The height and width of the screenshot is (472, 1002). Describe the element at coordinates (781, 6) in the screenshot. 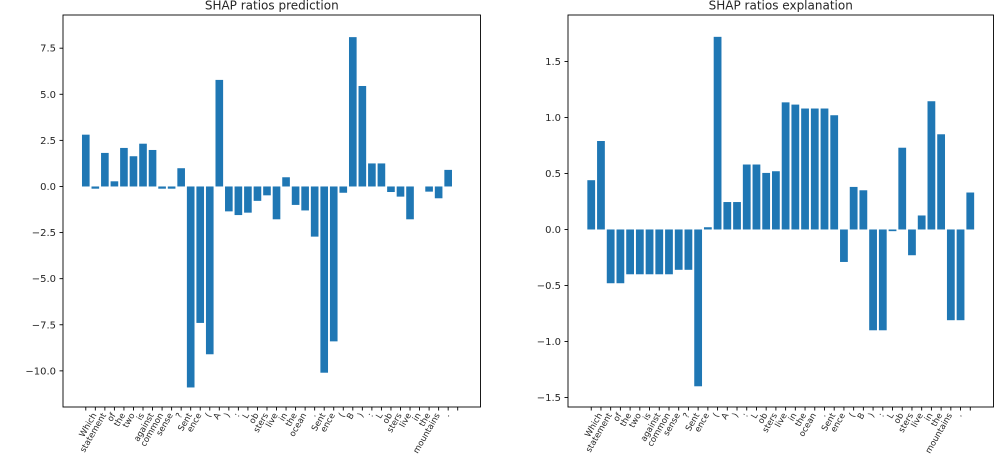

I see `chart-title: SHAP ratios explanation` at that location.